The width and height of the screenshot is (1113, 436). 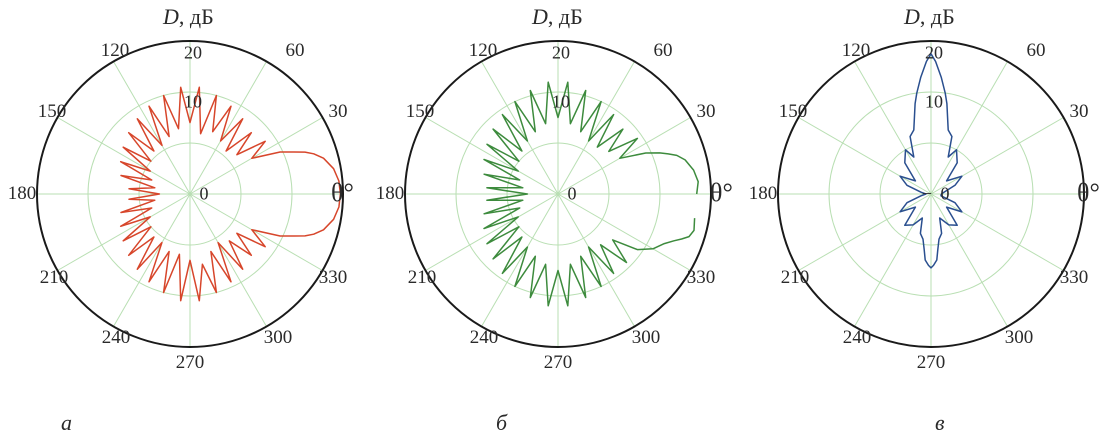 I want to click on radial-tick-minus: −, so click(x=927, y=193).